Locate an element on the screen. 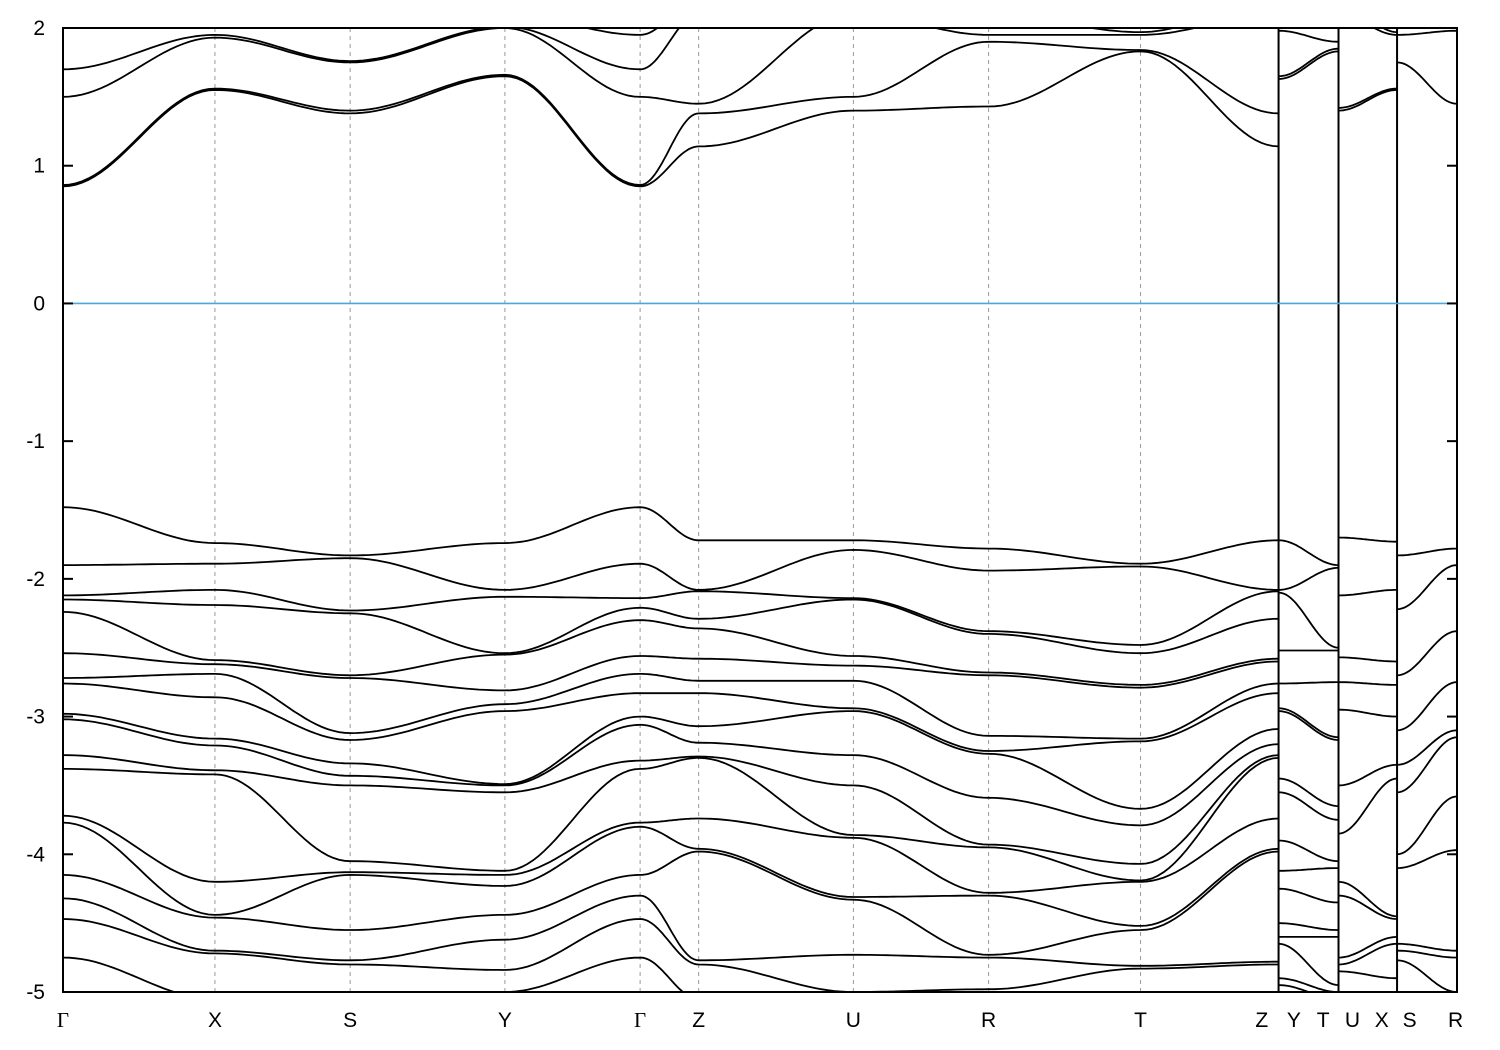 The height and width of the screenshot is (1050, 1500). y-tick-label: 1 is located at coordinates (39, 166).